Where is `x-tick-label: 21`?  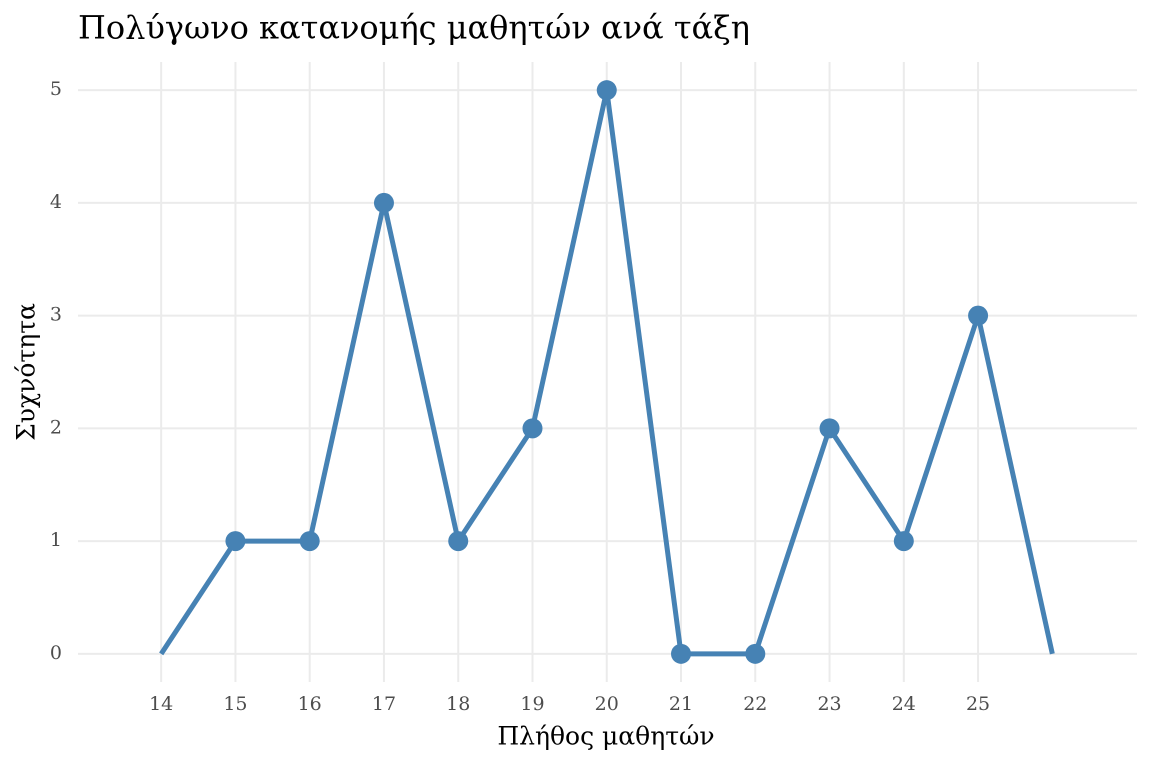
x-tick-label: 21 is located at coordinates (681, 704).